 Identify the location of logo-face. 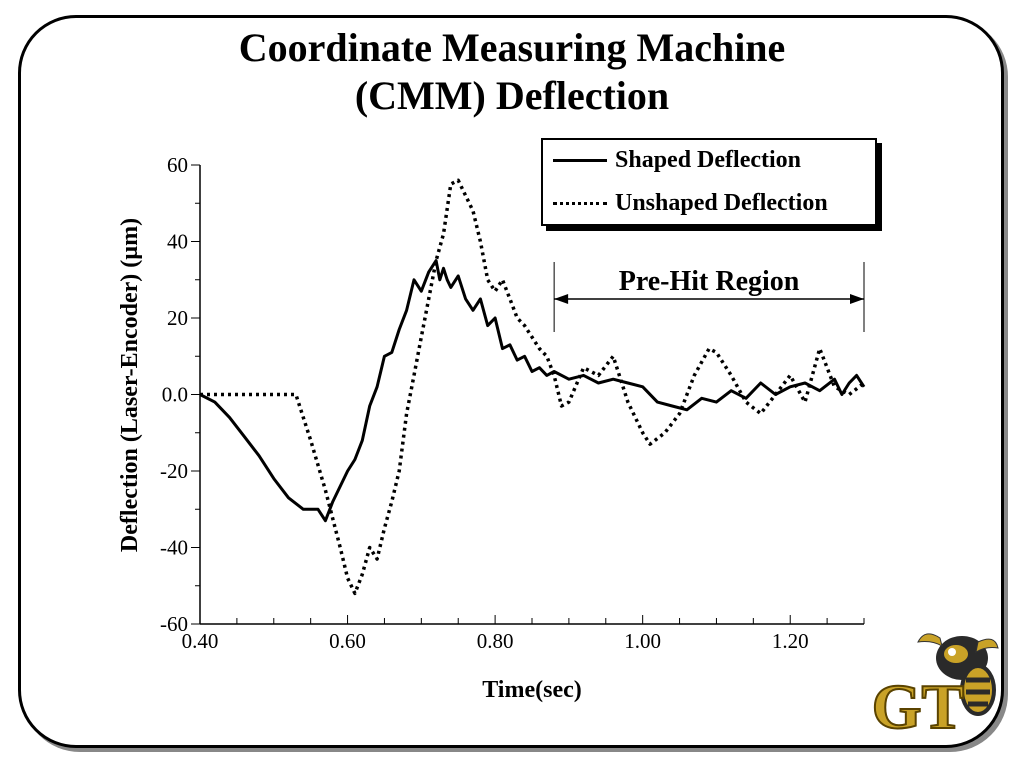
(956, 654).